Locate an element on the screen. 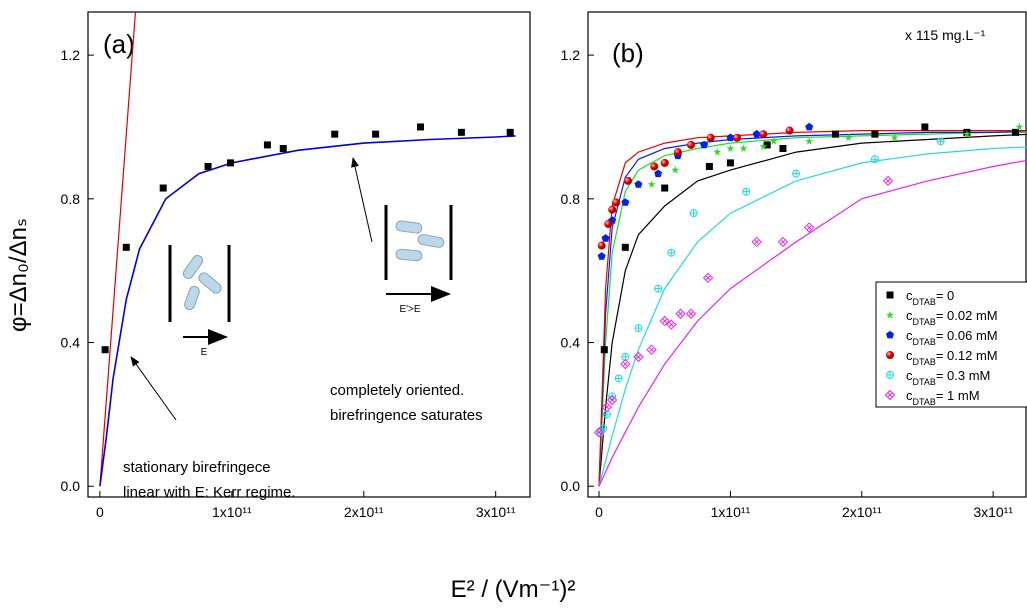 The height and width of the screenshot is (610, 1027). panel-label: (b) is located at coordinates (628, 53).